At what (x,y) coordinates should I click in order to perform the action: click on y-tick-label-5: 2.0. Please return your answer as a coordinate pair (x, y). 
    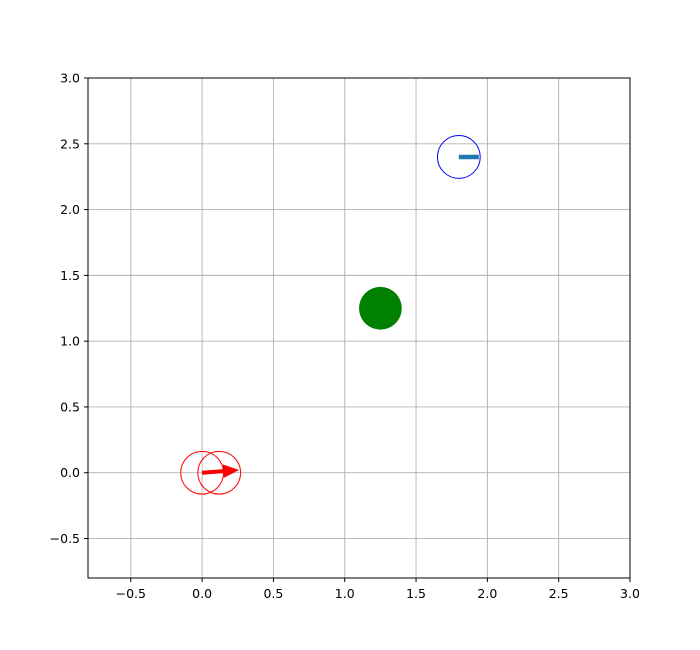
    Looking at the image, I should click on (70, 209).